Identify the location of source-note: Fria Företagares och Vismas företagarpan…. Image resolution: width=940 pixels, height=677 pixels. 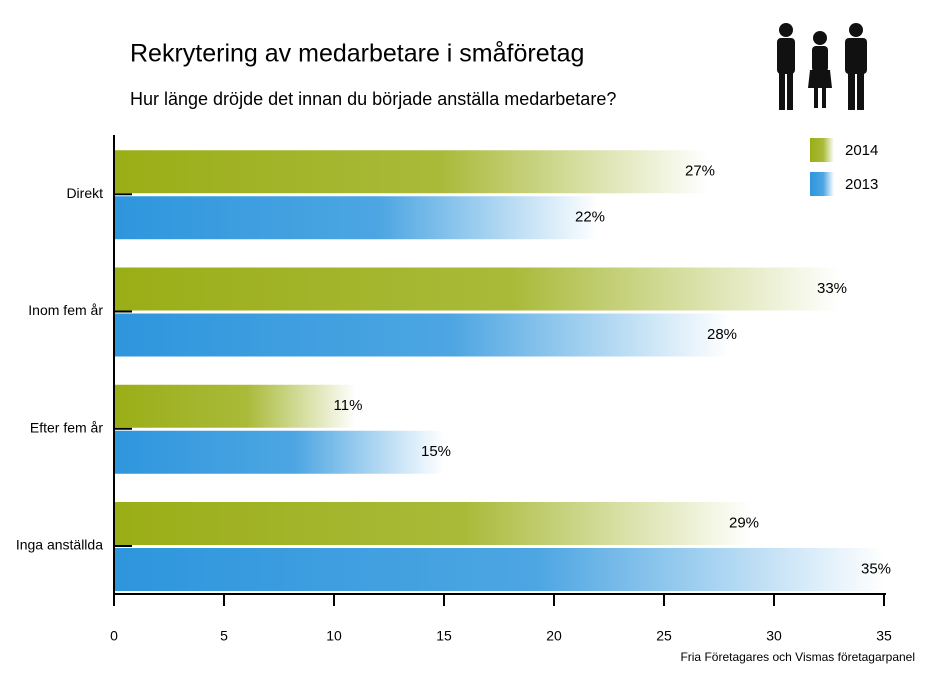
(797, 657).